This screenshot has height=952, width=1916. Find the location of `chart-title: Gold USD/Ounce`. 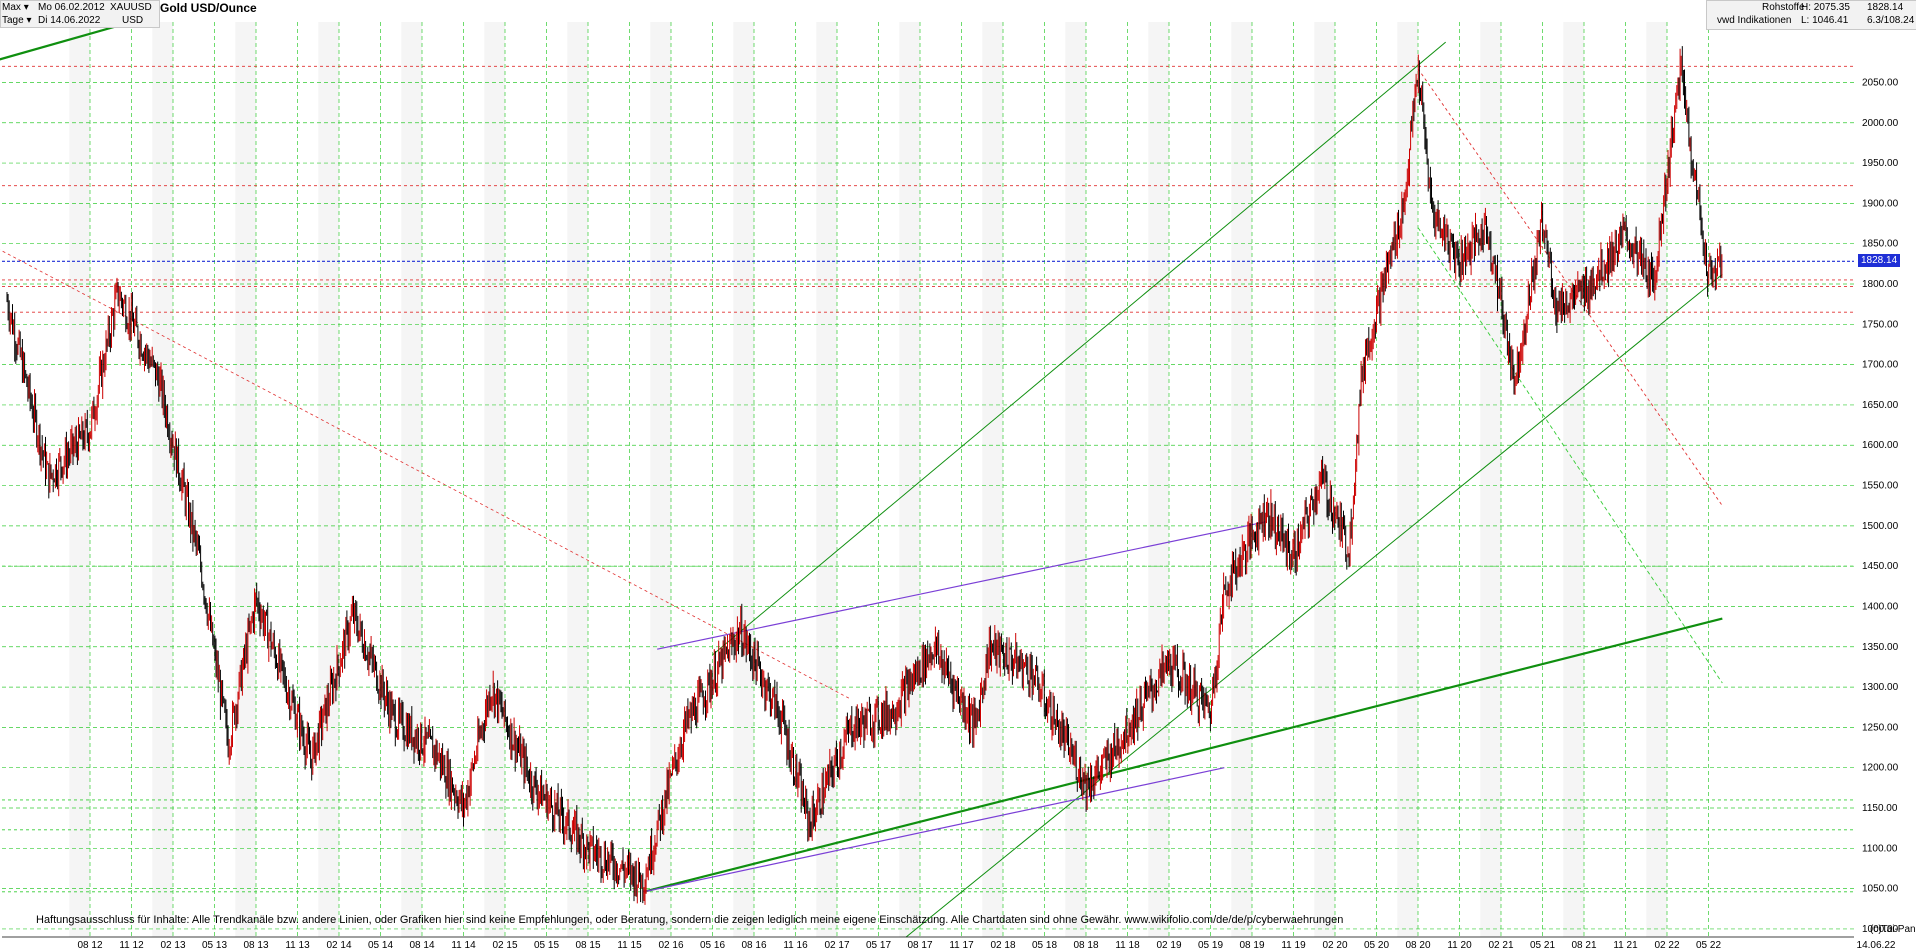

chart-title: Gold USD/Ounce is located at coordinates (208, 8).